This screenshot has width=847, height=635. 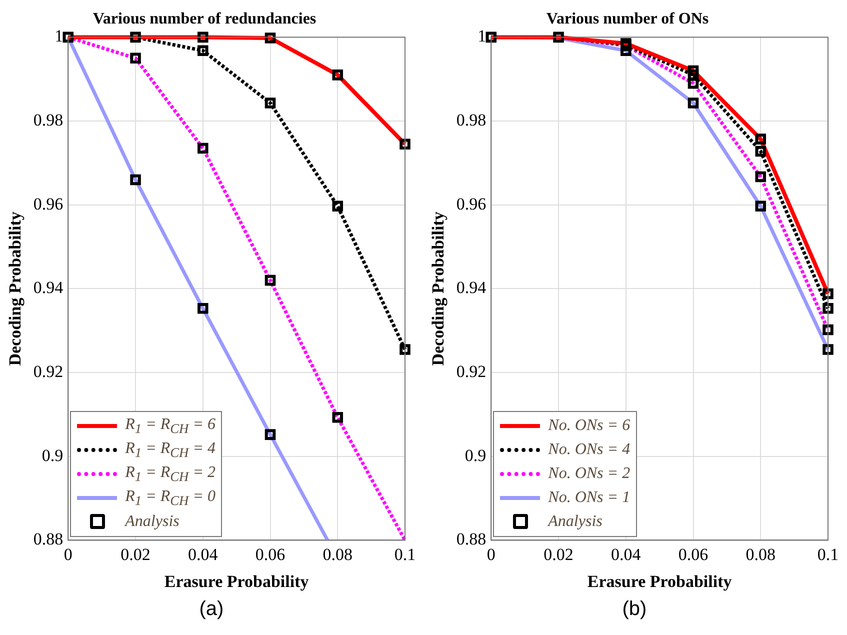 I want to click on legend-label: No. ONs = 1, so click(x=589, y=498).